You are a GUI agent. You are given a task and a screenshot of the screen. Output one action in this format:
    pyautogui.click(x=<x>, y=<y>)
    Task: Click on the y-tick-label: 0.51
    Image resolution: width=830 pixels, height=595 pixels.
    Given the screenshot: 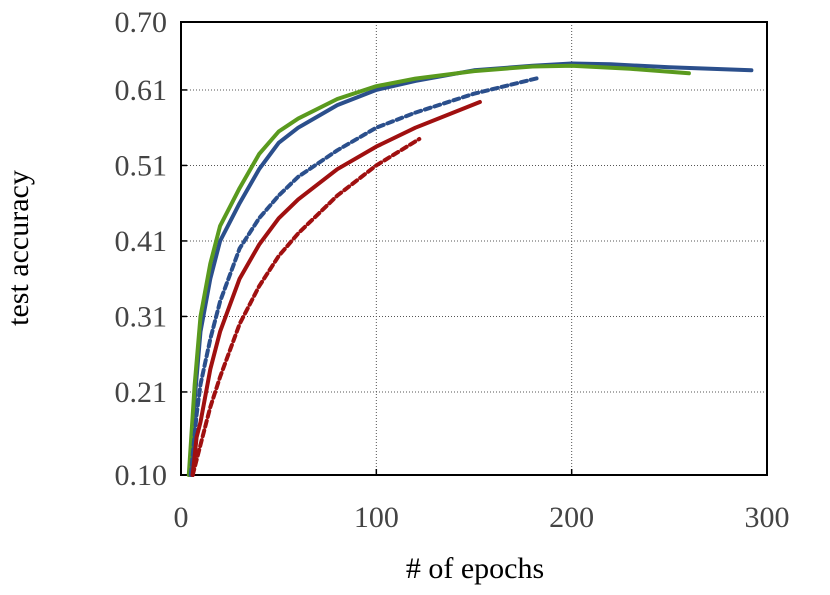 What is the action you would take?
    pyautogui.click(x=141, y=165)
    